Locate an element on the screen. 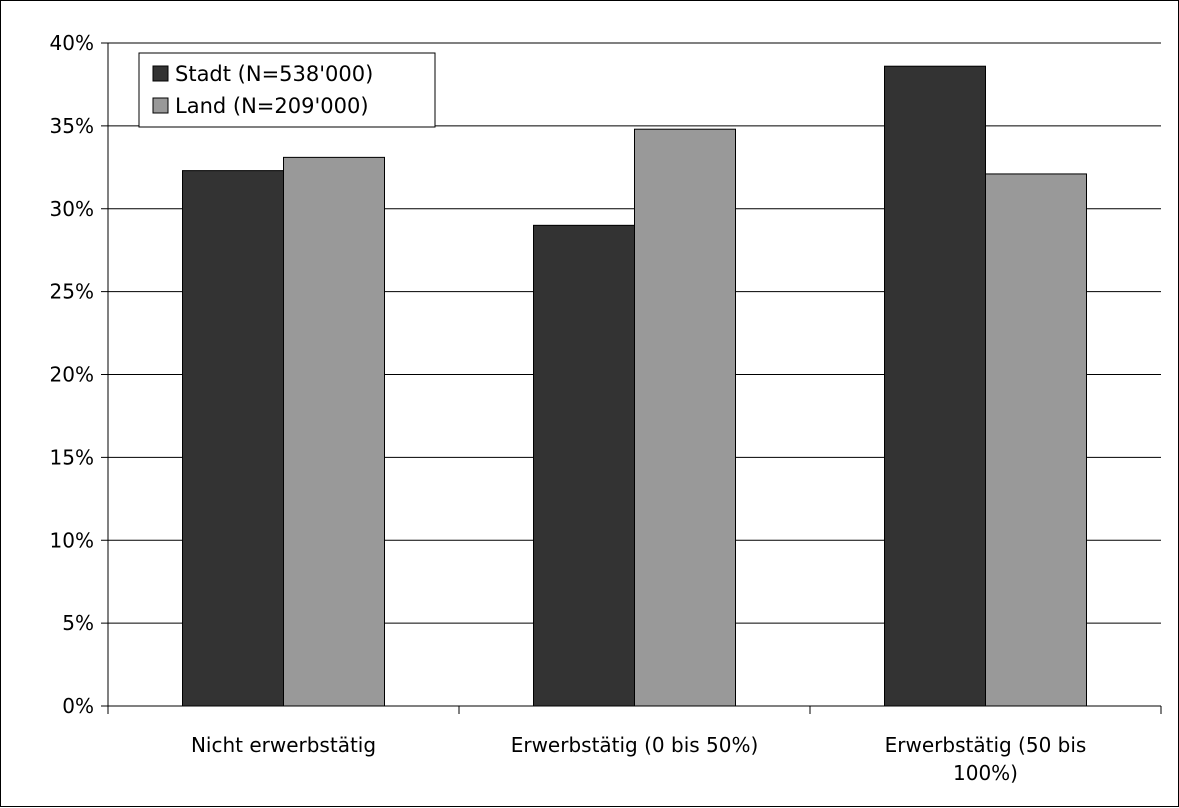 Image resolution: width=1179 pixels, height=808 pixels. legend-label: Land (N=209'000) is located at coordinates (272, 106).